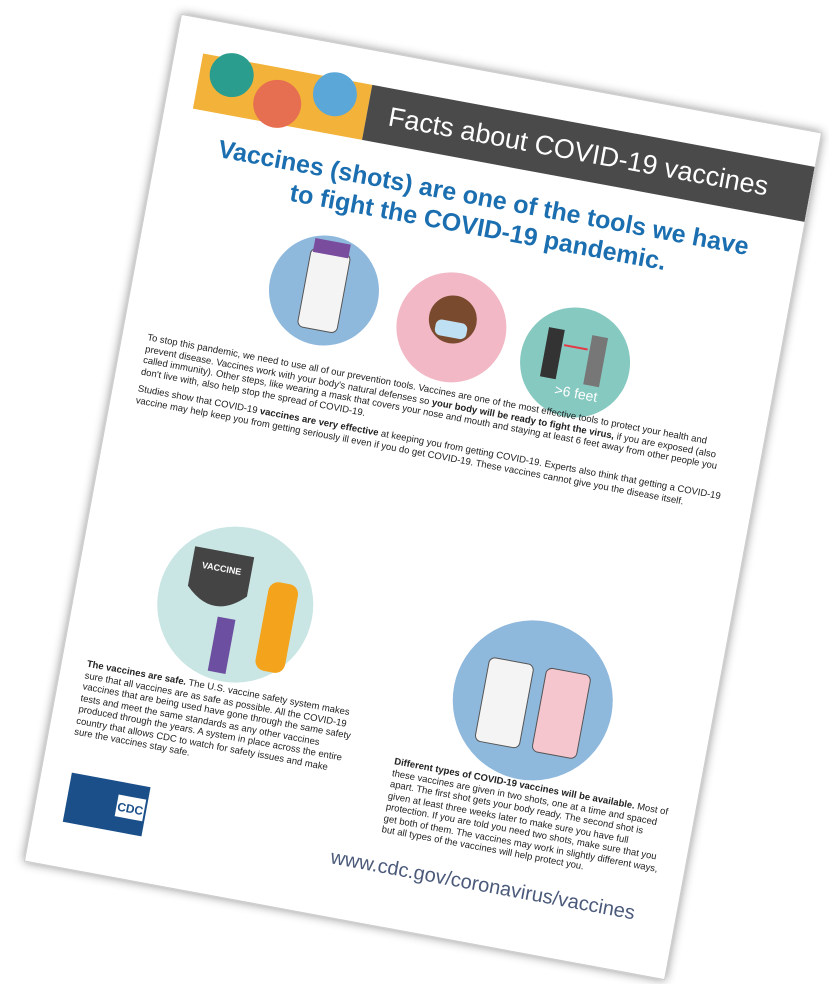 The height and width of the screenshot is (984, 829). I want to click on distance-label: >6 feet, so click(576, 393).